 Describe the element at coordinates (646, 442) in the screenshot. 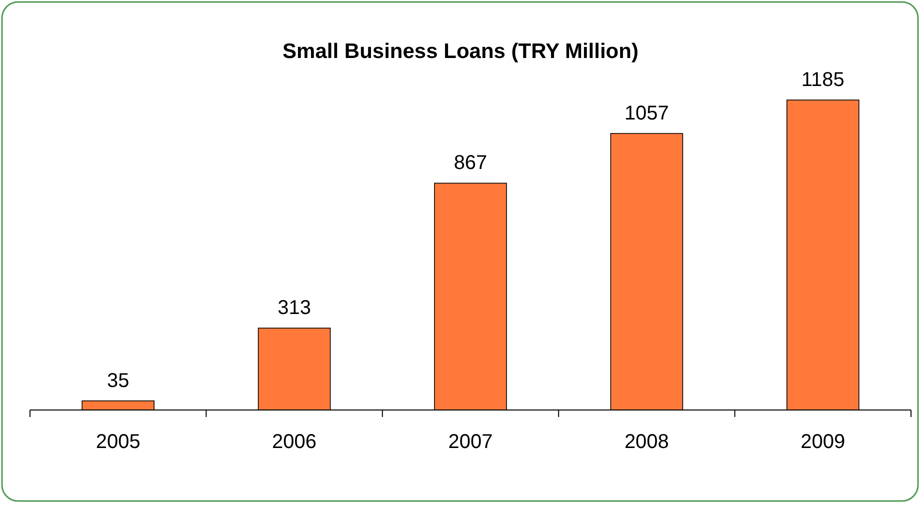

I see `x-tick-label: 2008` at that location.